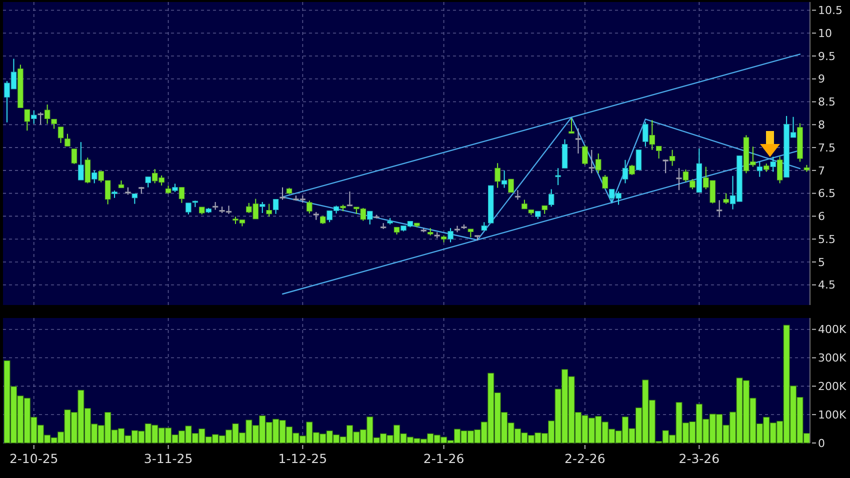 Image resolution: width=850 pixels, height=478 pixels. Describe the element at coordinates (821, 79) in the screenshot. I see `y-tick-label: 9` at that location.